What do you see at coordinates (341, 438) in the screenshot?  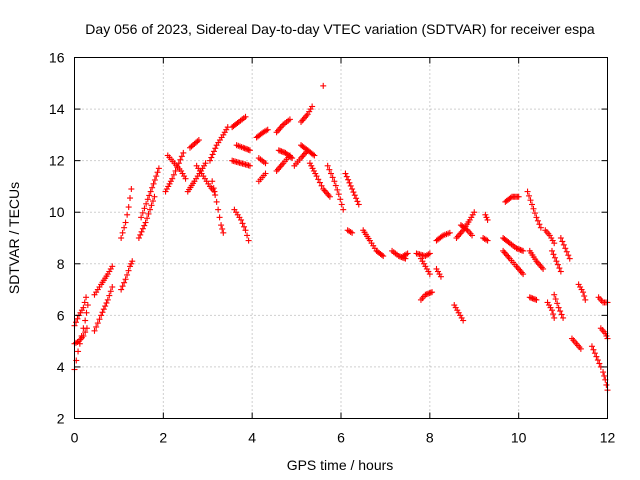 I see `x-tick-label: 6` at bounding box center [341, 438].